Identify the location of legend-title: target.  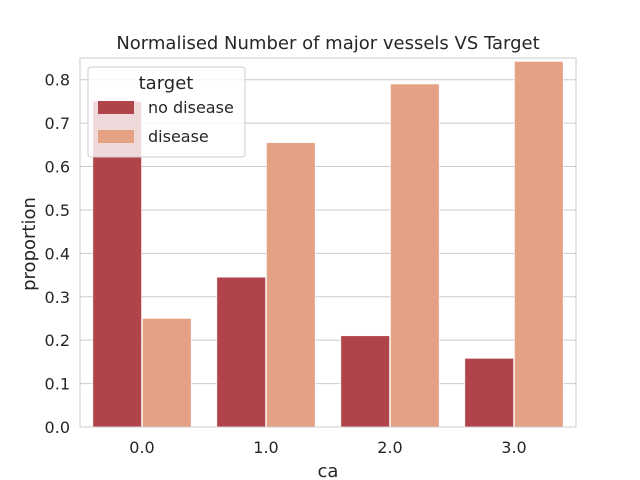
(166, 83).